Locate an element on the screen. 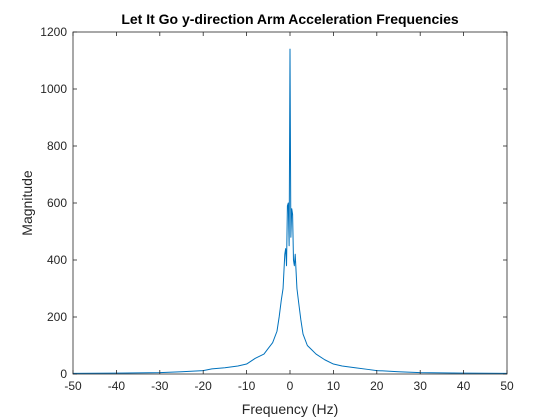  x-tick-label: 30 is located at coordinates (421, 386).